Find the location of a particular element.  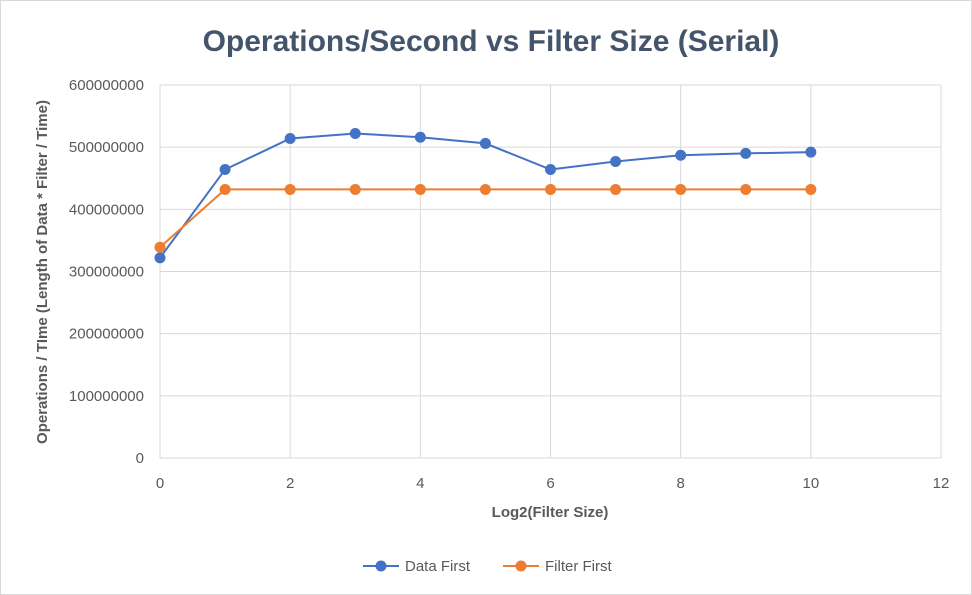

series-filter-first is located at coordinates (485, 218).